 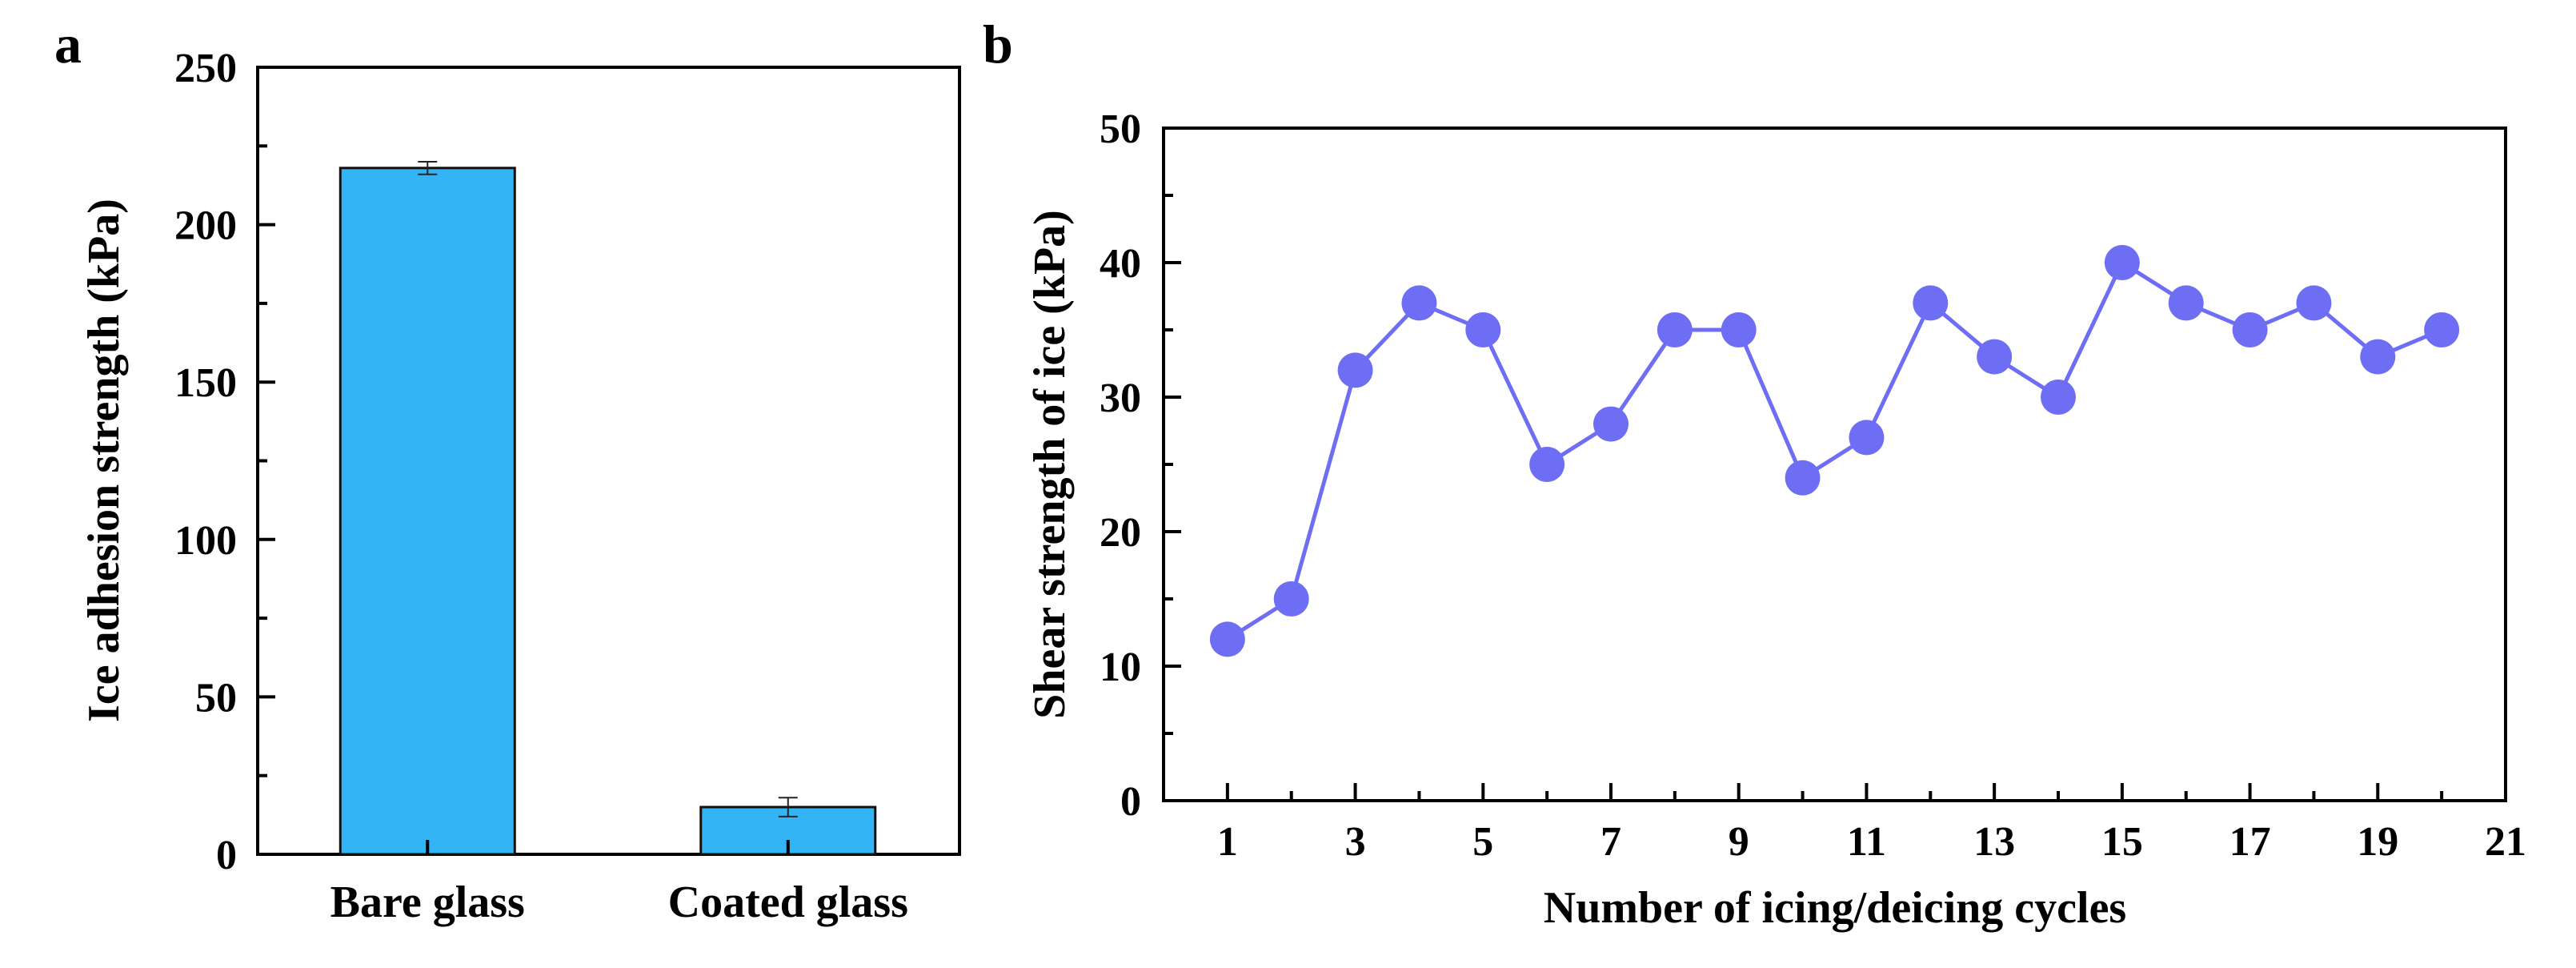 I want to click on x-tick-label: 11, so click(x=1866, y=842).